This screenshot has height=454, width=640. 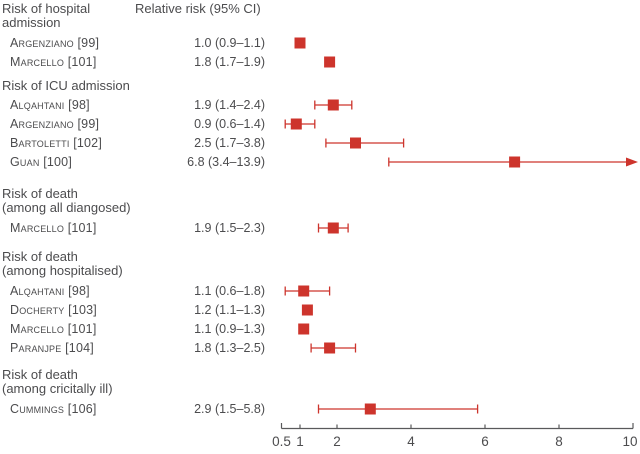 What do you see at coordinates (229, 329) in the screenshot?
I see `rr-value: 1.1 (0.9–1.3)` at bounding box center [229, 329].